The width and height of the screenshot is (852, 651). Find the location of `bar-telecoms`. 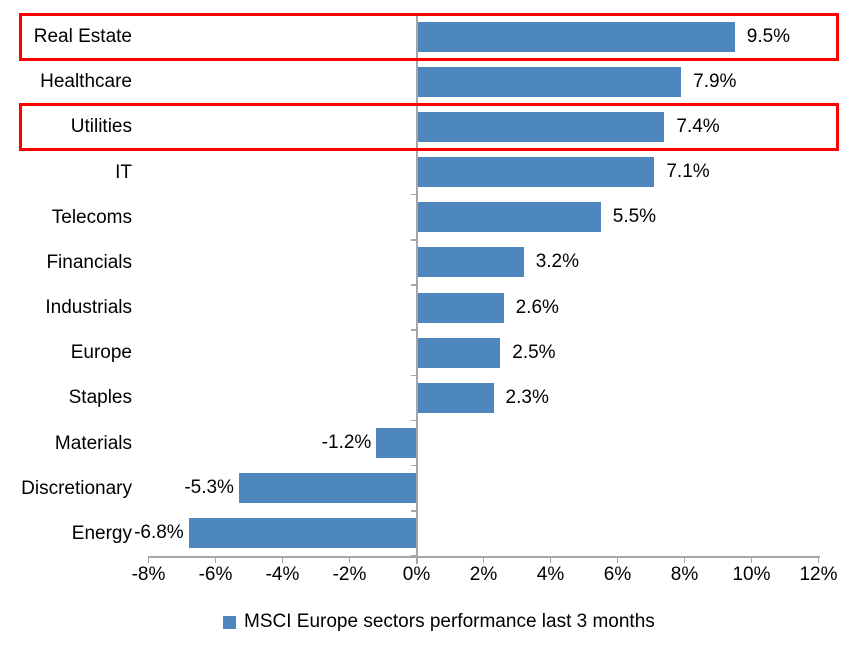

bar-telecoms is located at coordinates (508, 217).